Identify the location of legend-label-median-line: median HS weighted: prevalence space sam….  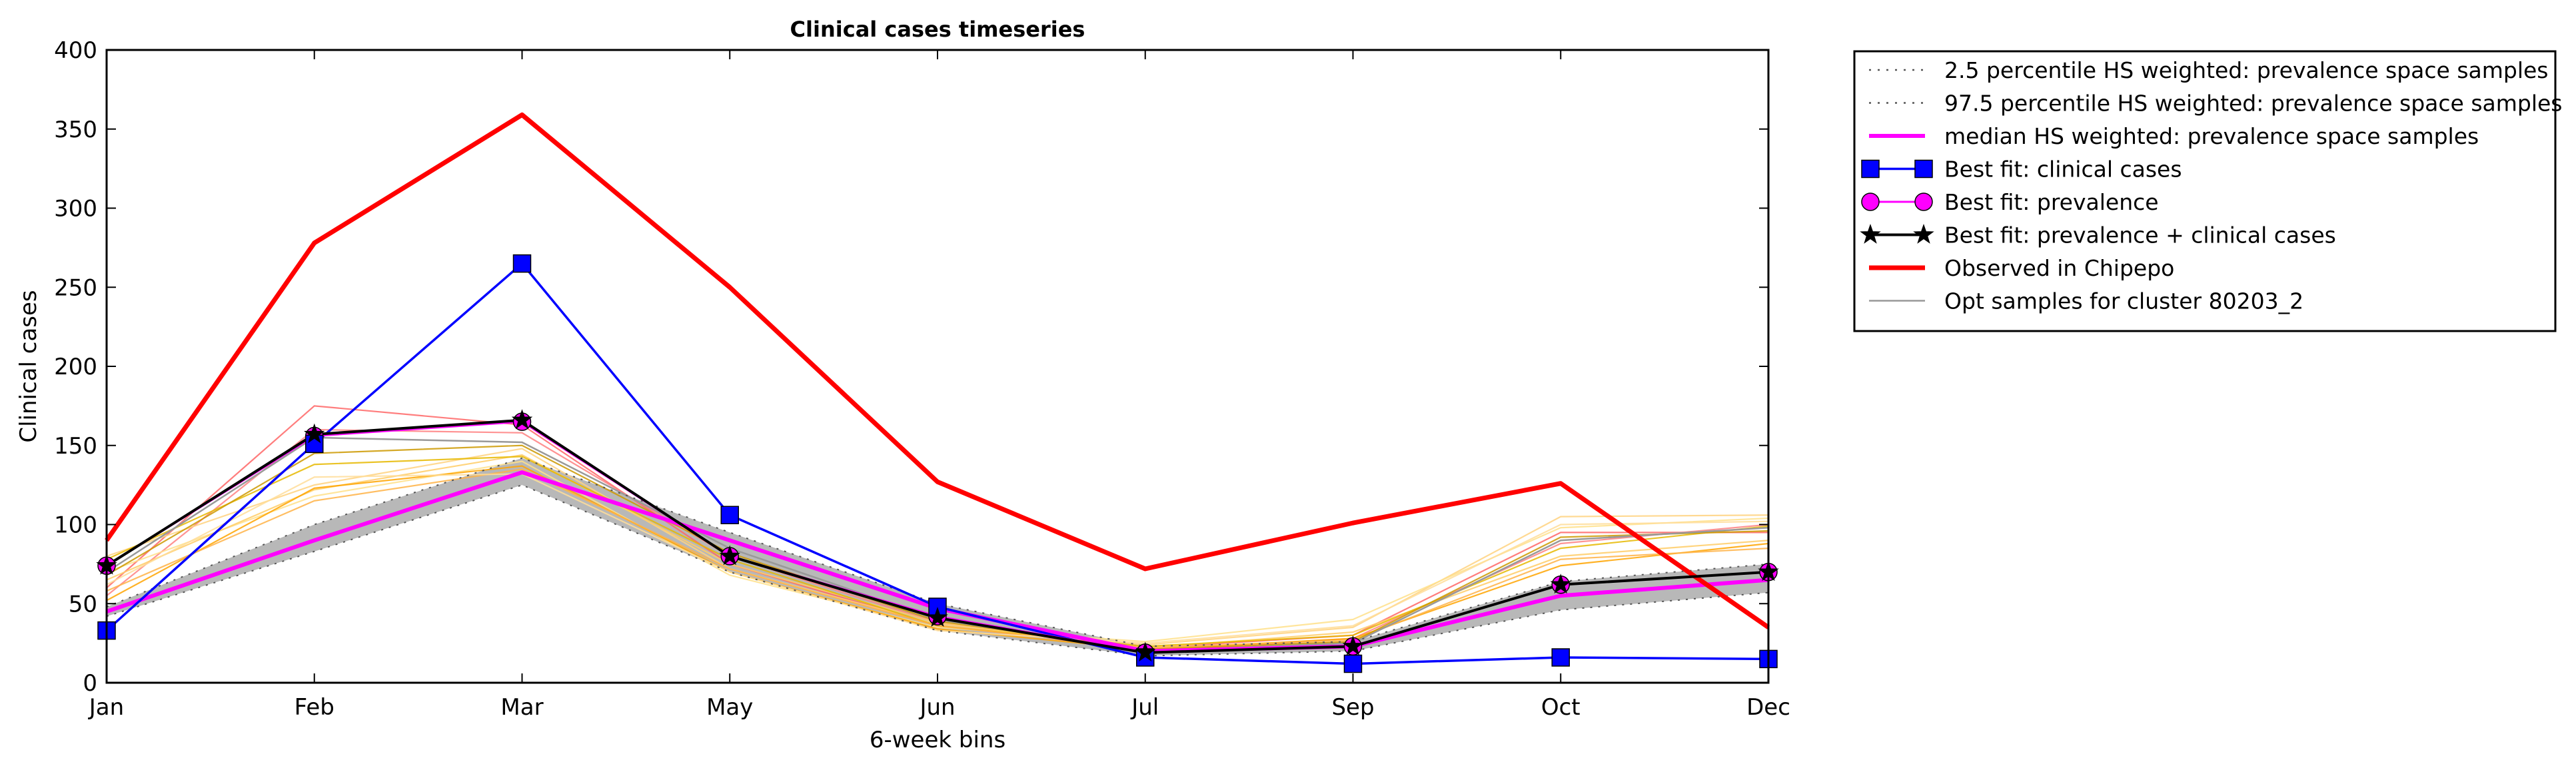
(2211, 136).